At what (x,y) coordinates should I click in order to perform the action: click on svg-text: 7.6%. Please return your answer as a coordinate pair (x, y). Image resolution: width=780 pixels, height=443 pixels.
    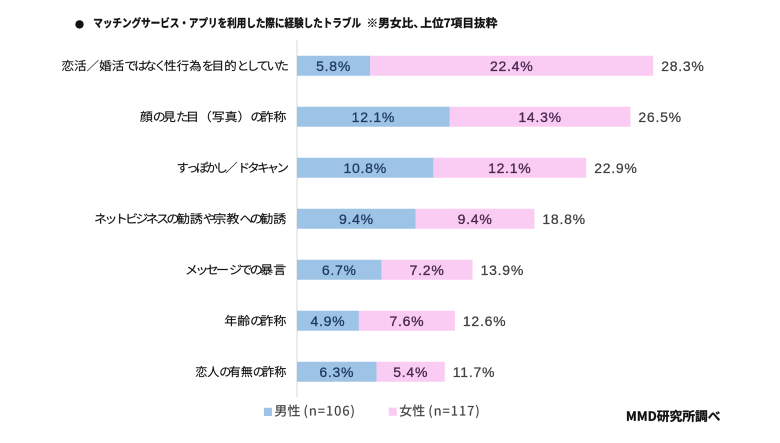
    Looking at the image, I should click on (406, 321).